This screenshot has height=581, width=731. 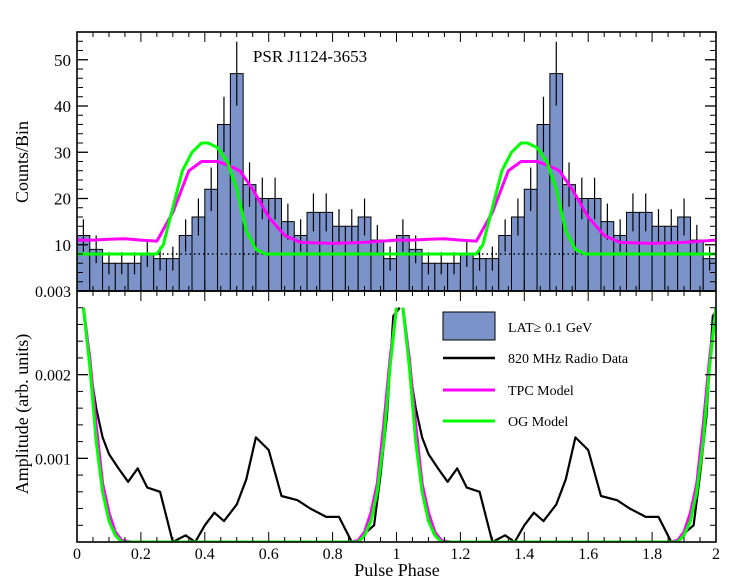 I want to click on x-tick-label: 1.8, so click(x=652, y=554).